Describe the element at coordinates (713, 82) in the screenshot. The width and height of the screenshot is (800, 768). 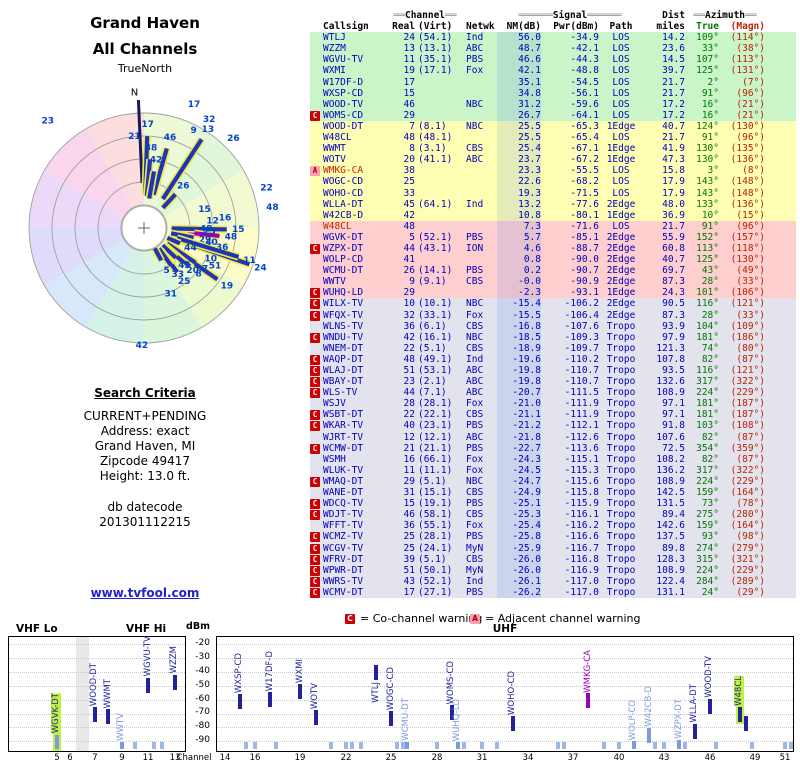
I see `azimuth-true-cell: 2°` at that location.